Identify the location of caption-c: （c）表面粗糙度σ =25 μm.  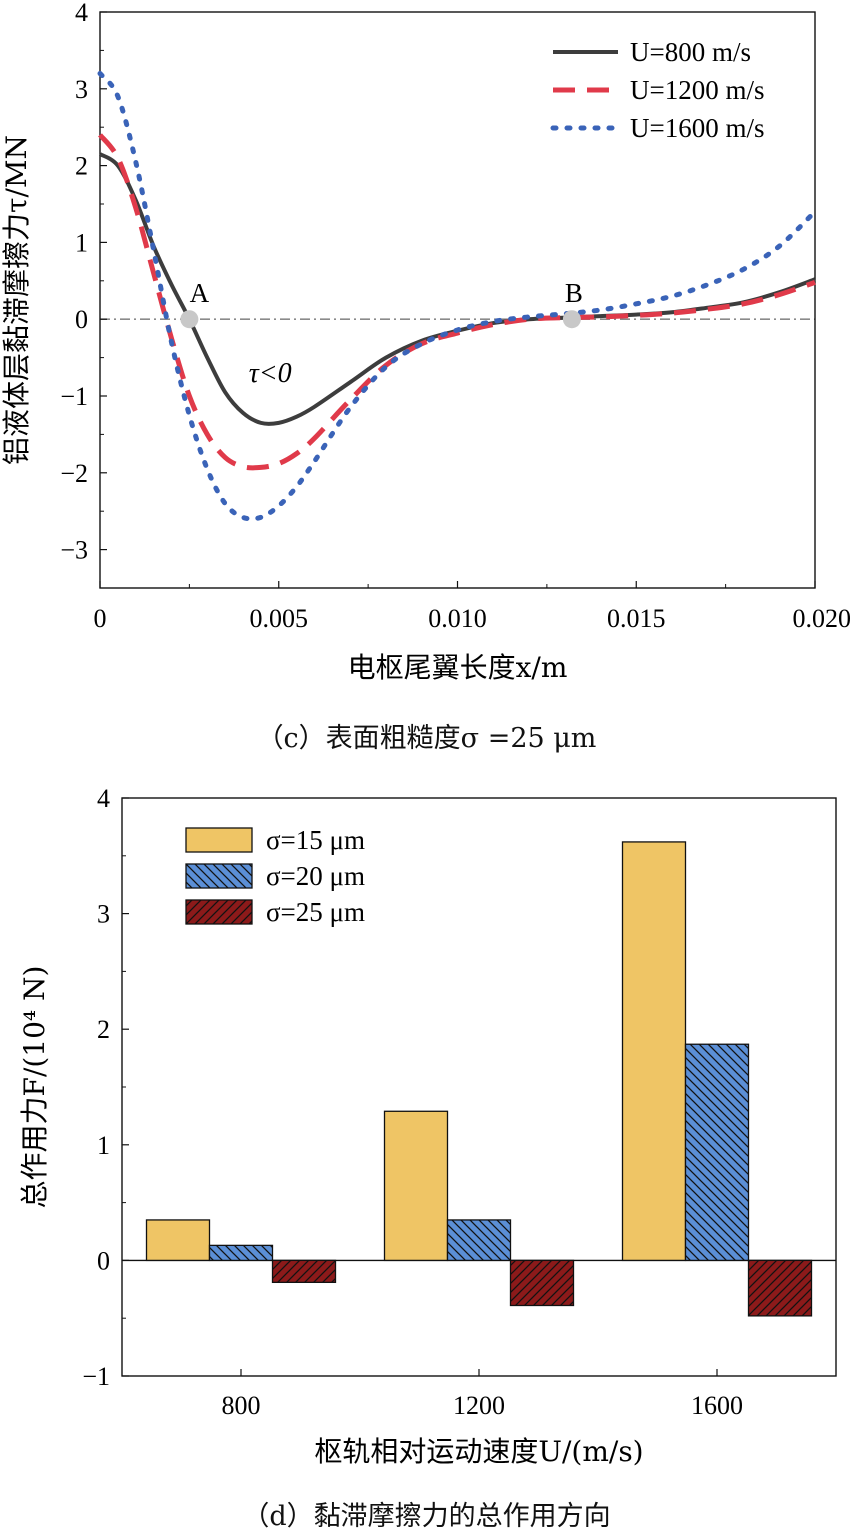
(426, 738).